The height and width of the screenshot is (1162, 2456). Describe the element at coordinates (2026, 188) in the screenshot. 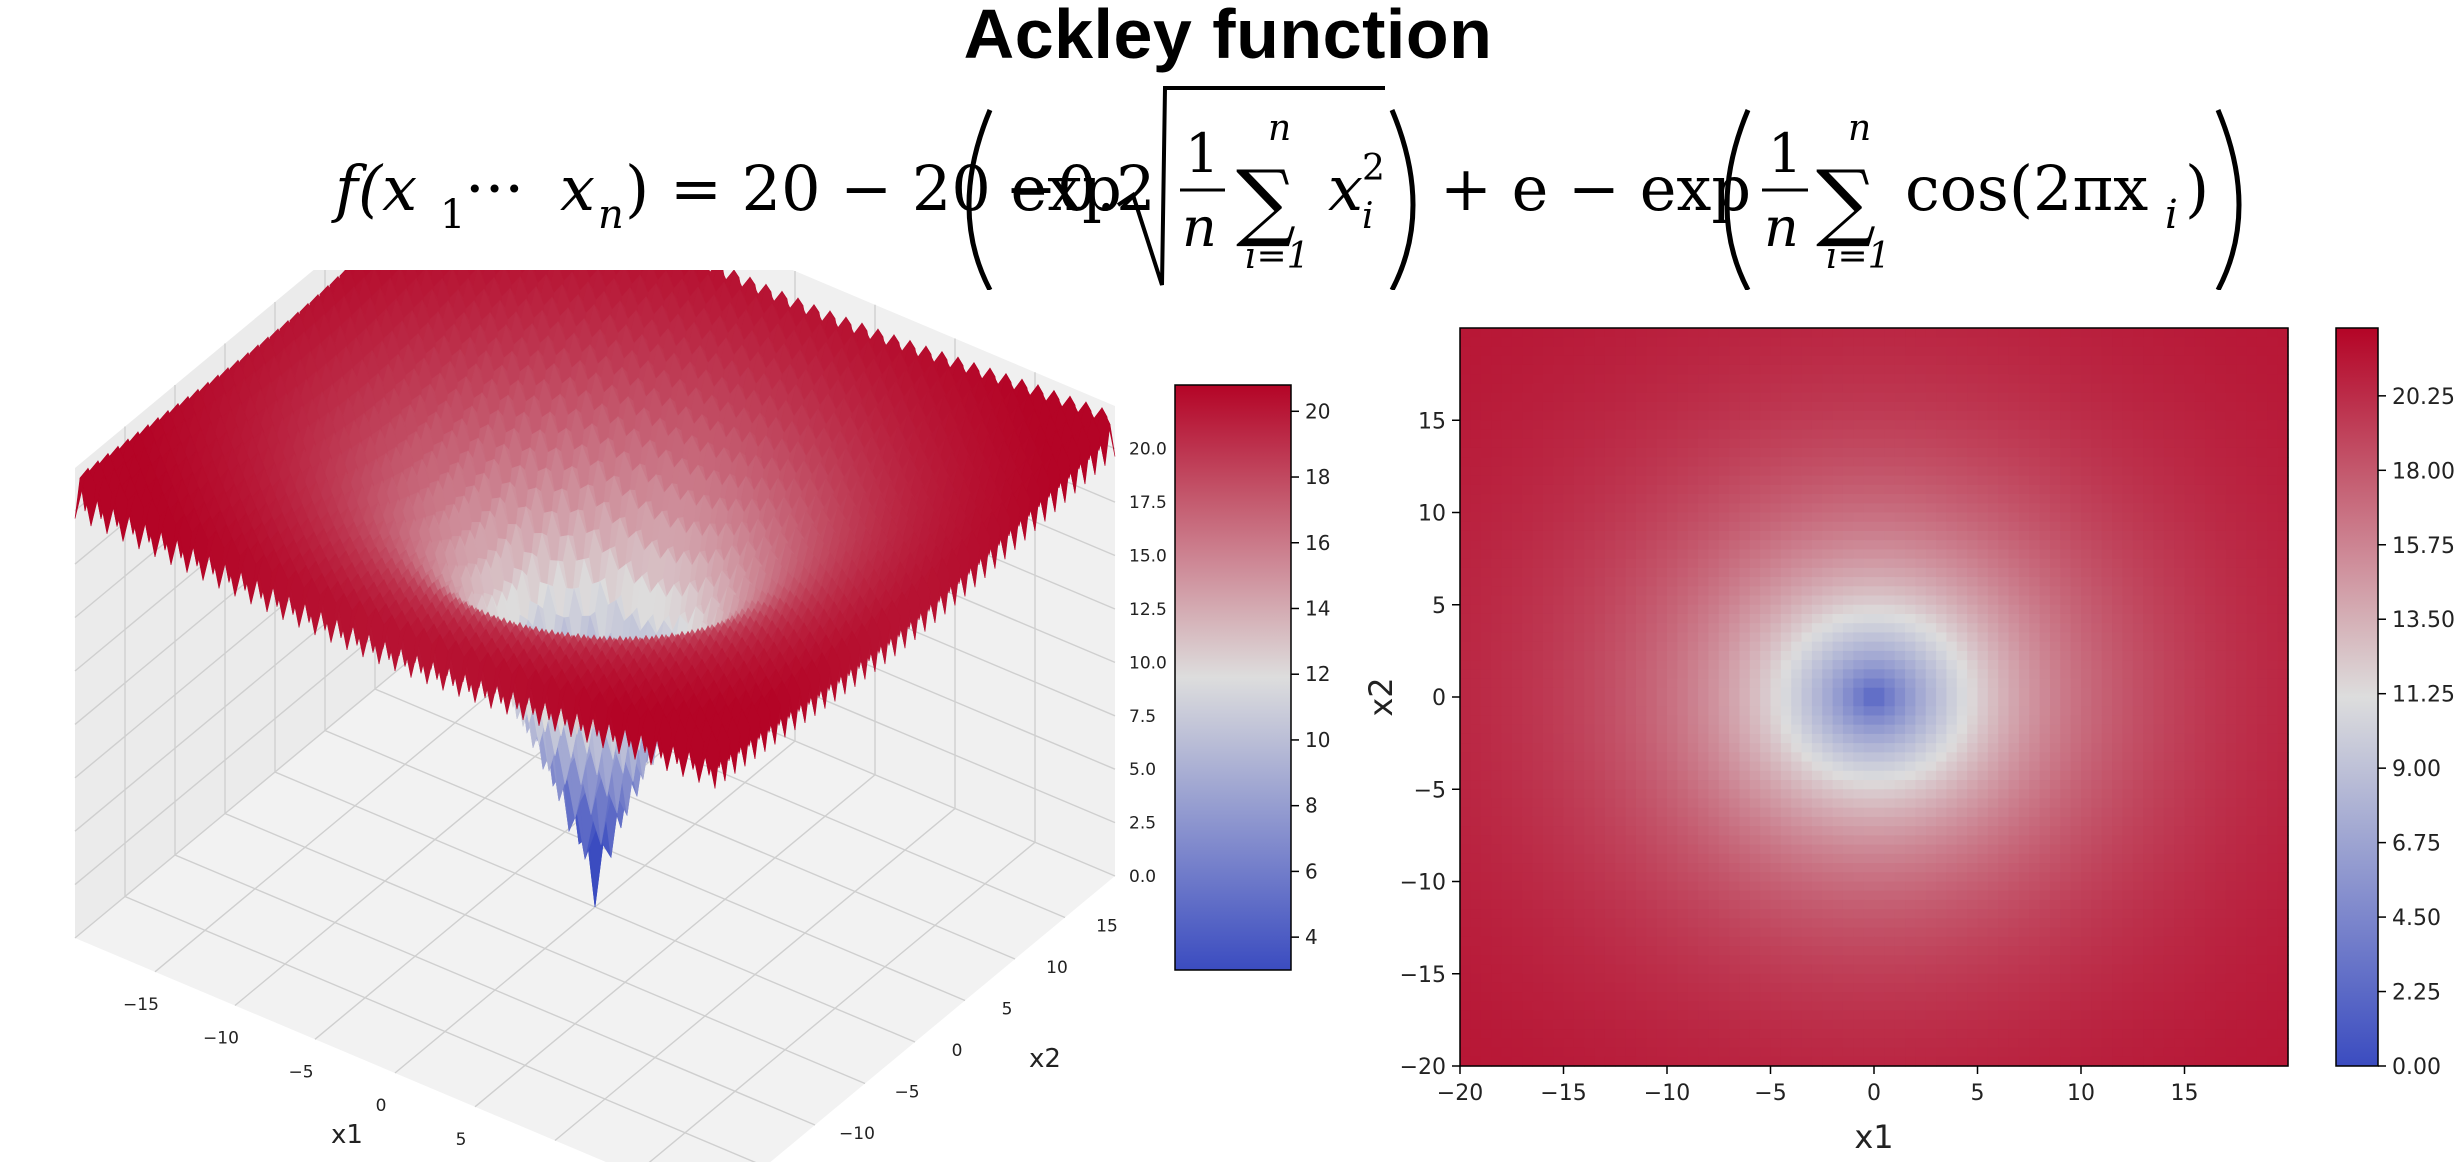

I see `formula-cos: cos(2πx` at that location.